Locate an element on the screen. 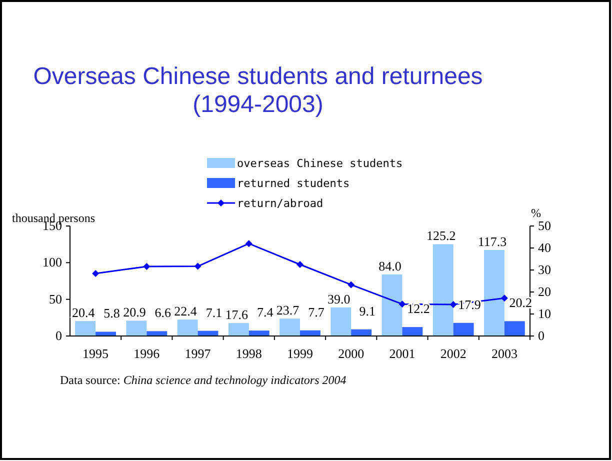 This screenshot has height=461, width=612. y-tick-label: 50 is located at coordinates (55, 298).